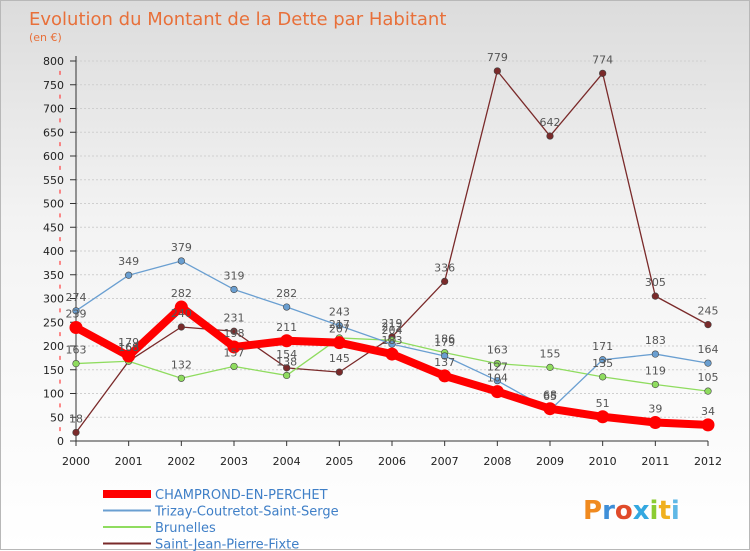 The image size is (750, 551). I want to click on y-tick-label-450: 450, so click(53, 227).